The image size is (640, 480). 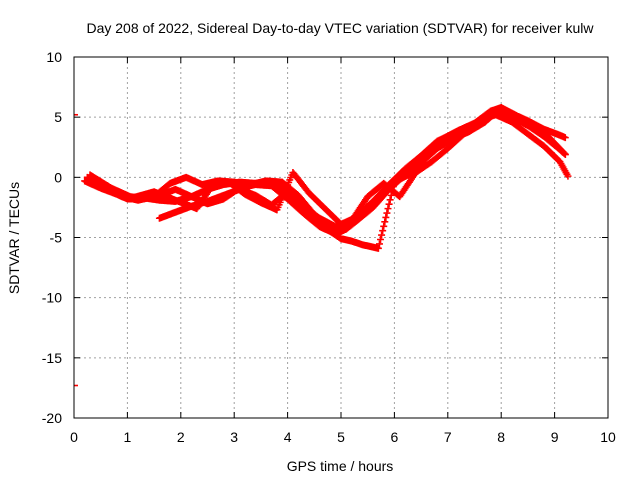 I want to click on x-tick-label: 5, so click(x=341, y=437).